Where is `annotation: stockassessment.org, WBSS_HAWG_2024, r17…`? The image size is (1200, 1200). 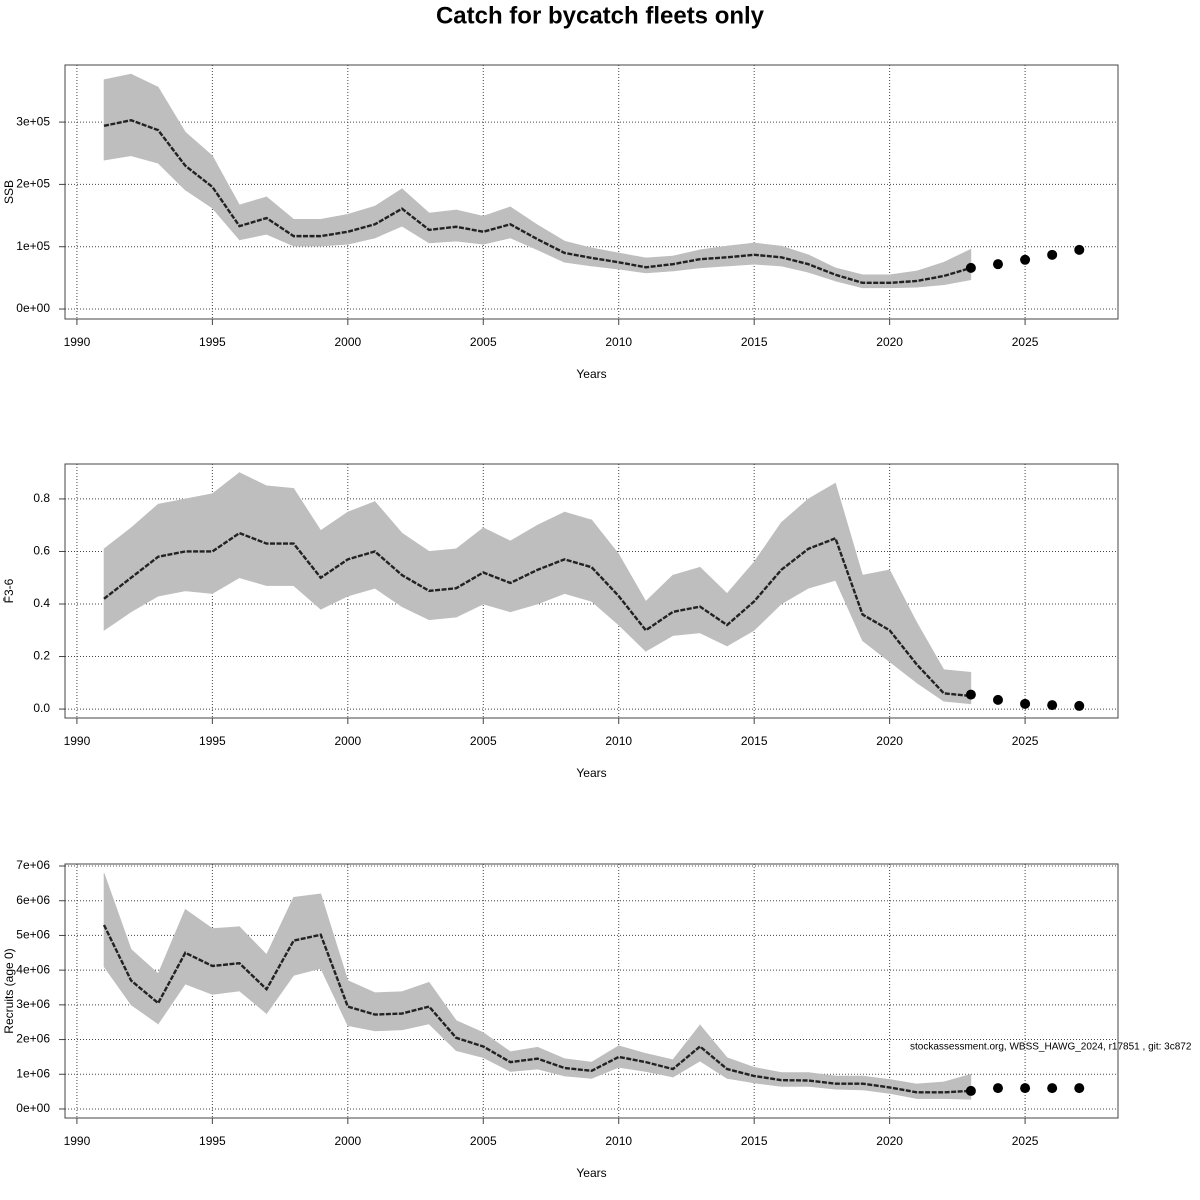 annotation: stockassessment.org, WBSS_HAWG_2024, r17… is located at coordinates (1051, 1047).